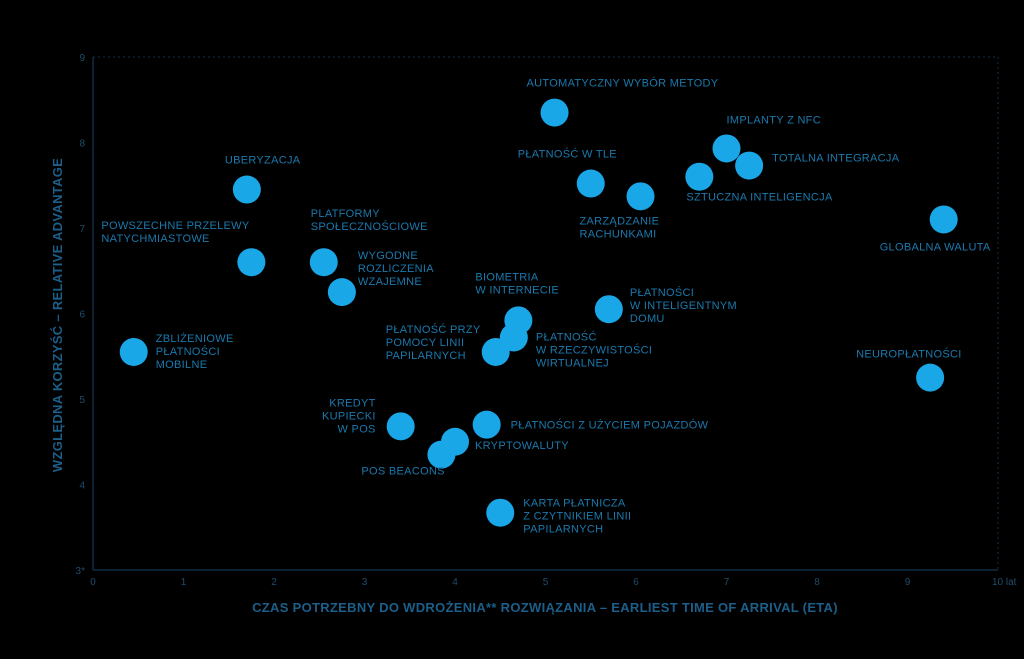 Image resolution: width=1024 pixels, height=659 pixels. I want to click on point-label: SZTUCZNA INTELIGENCJA, so click(759, 198).